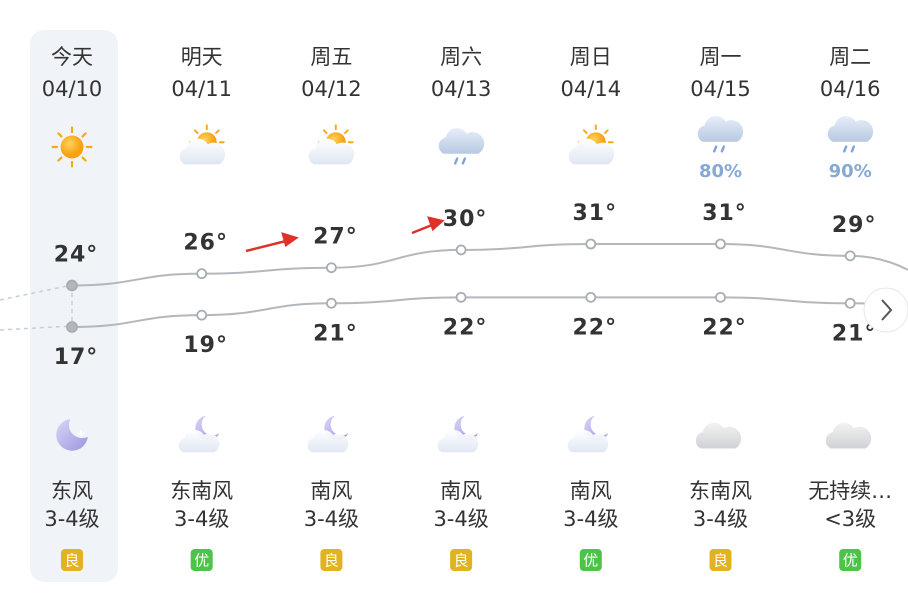 The height and width of the screenshot is (600, 908). I want to click on wind-direction: 东风, so click(72, 491).